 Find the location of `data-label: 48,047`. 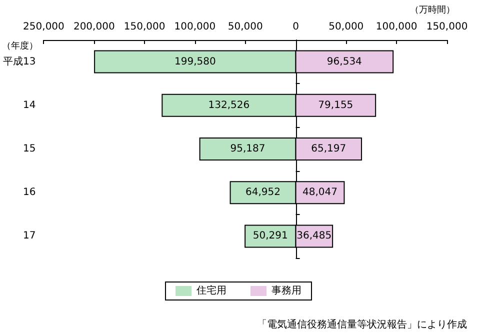

data-label: 48,047 is located at coordinates (320, 192).